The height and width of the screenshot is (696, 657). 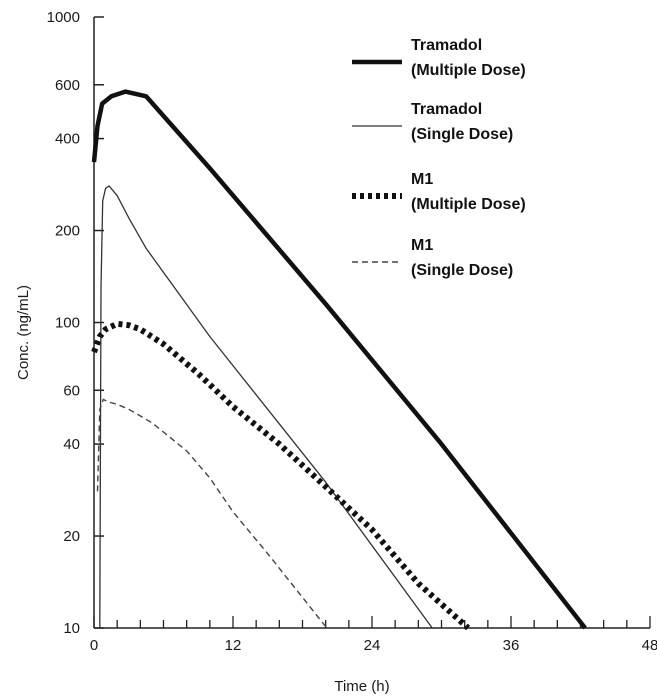 What do you see at coordinates (71, 444) in the screenshot?
I see `y-tick-label: 40` at bounding box center [71, 444].